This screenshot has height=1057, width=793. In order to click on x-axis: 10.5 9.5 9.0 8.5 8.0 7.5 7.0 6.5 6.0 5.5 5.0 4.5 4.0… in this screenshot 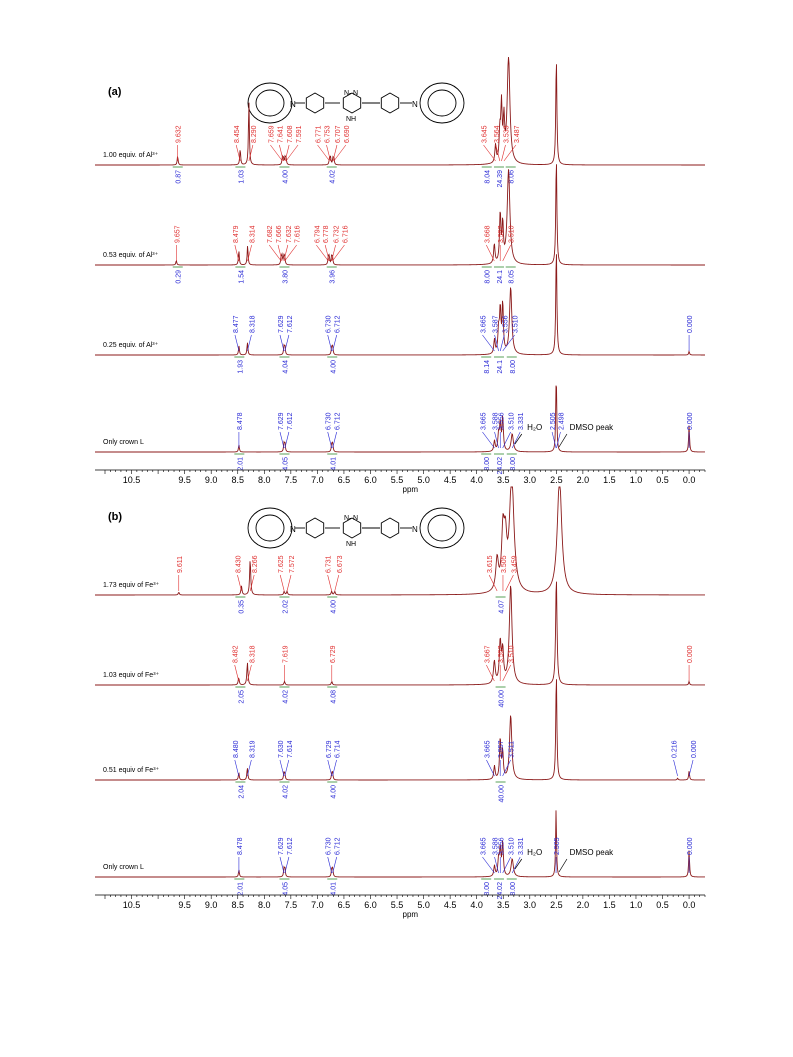, I will do `click(400, 481)`.